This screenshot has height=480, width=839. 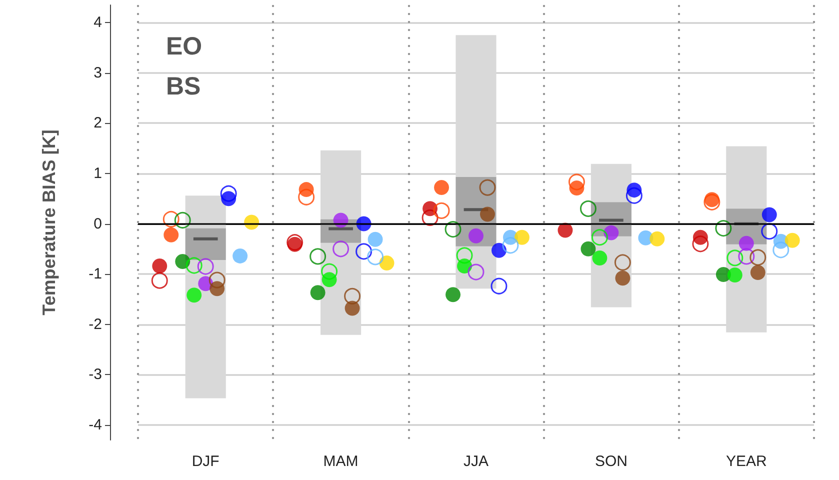 I want to click on y-tick-label: -4, so click(x=95, y=425).